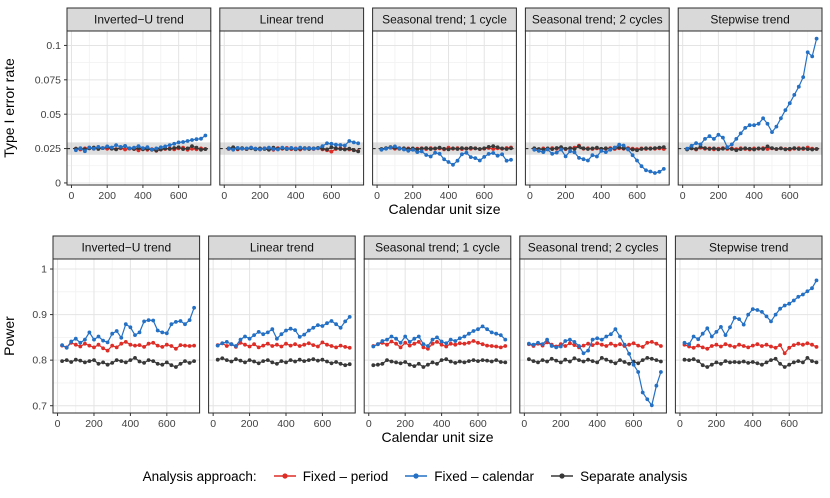 The image size is (830, 498). What do you see at coordinates (44, 270) in the screenshot?
I see `y-tick-label: 1` at bounding box center [44, 270].